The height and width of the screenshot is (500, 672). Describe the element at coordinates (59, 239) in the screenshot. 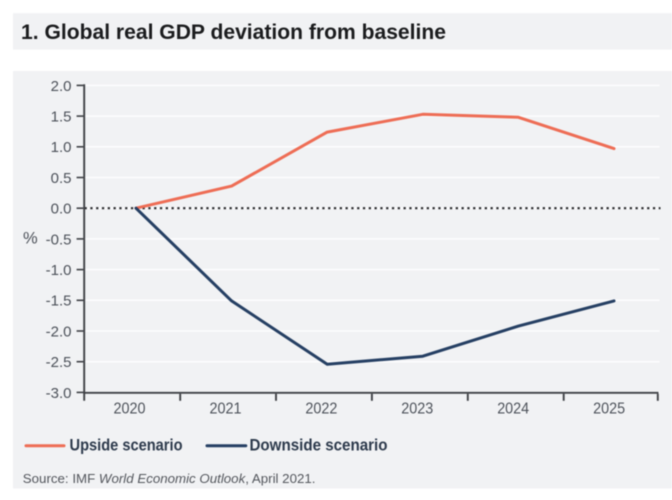

I see `svg-text: -0.5` at that location.